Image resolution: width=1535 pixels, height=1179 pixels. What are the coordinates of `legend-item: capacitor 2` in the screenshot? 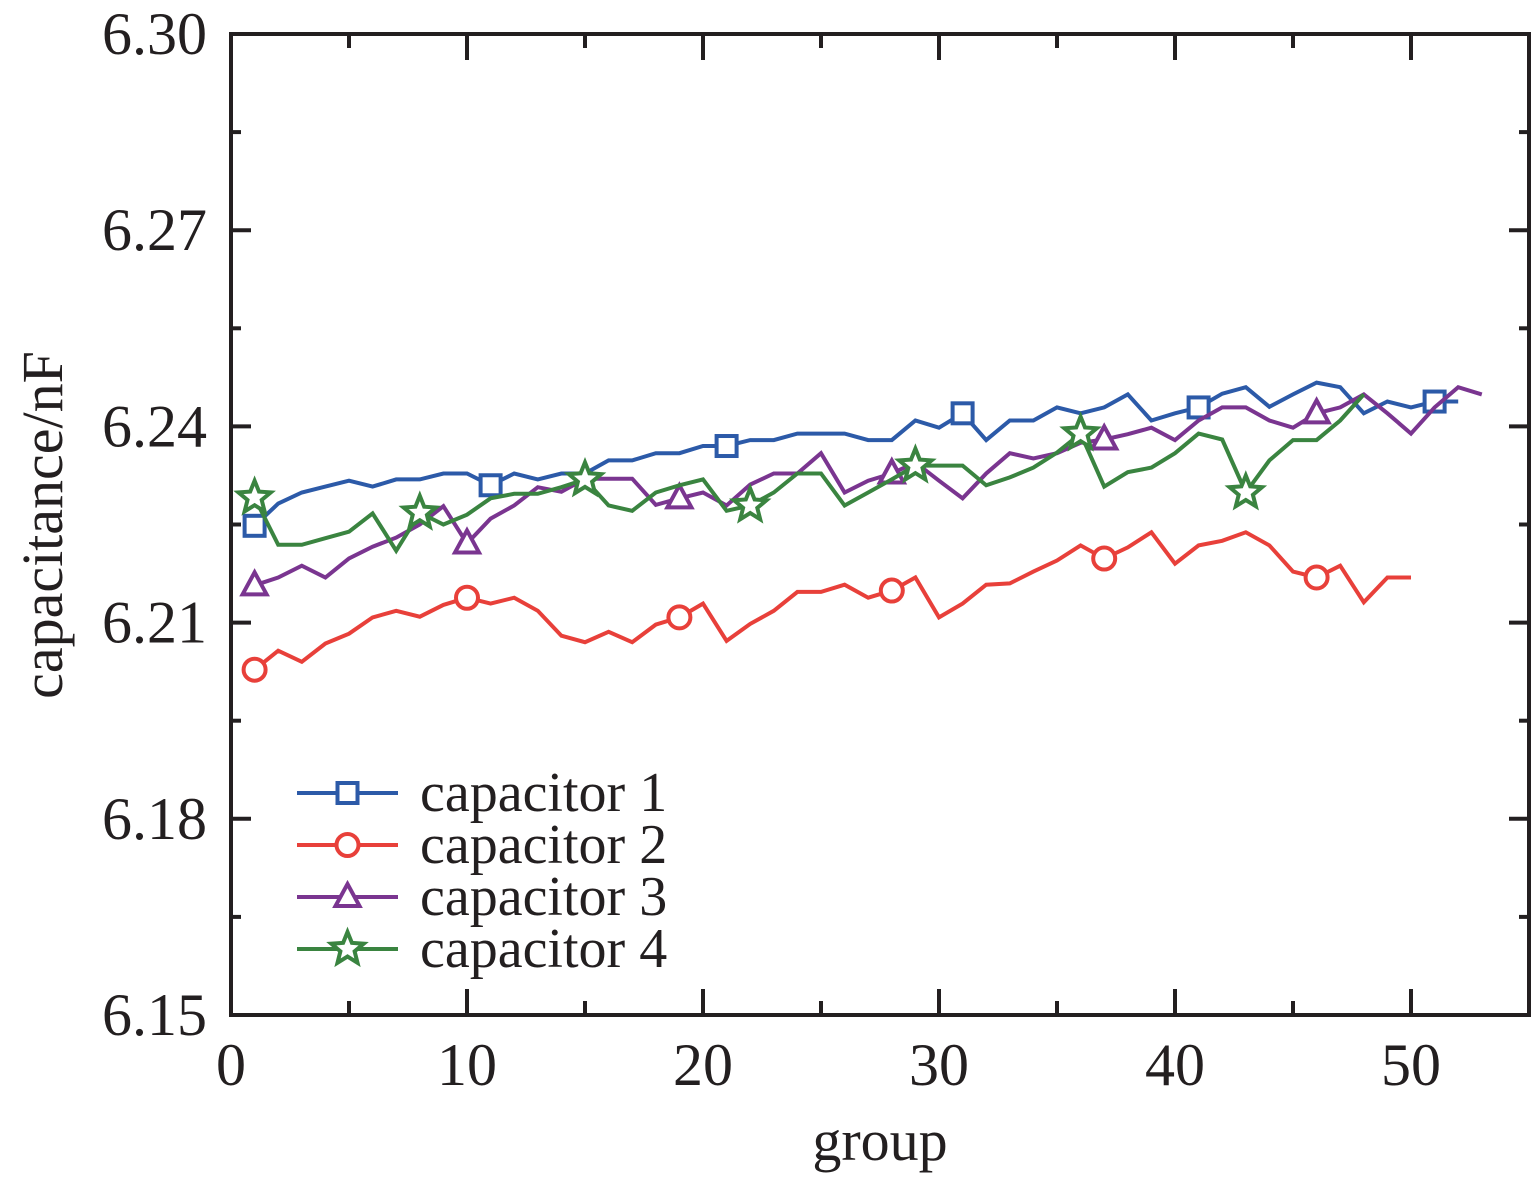 It's located at (482, 845).